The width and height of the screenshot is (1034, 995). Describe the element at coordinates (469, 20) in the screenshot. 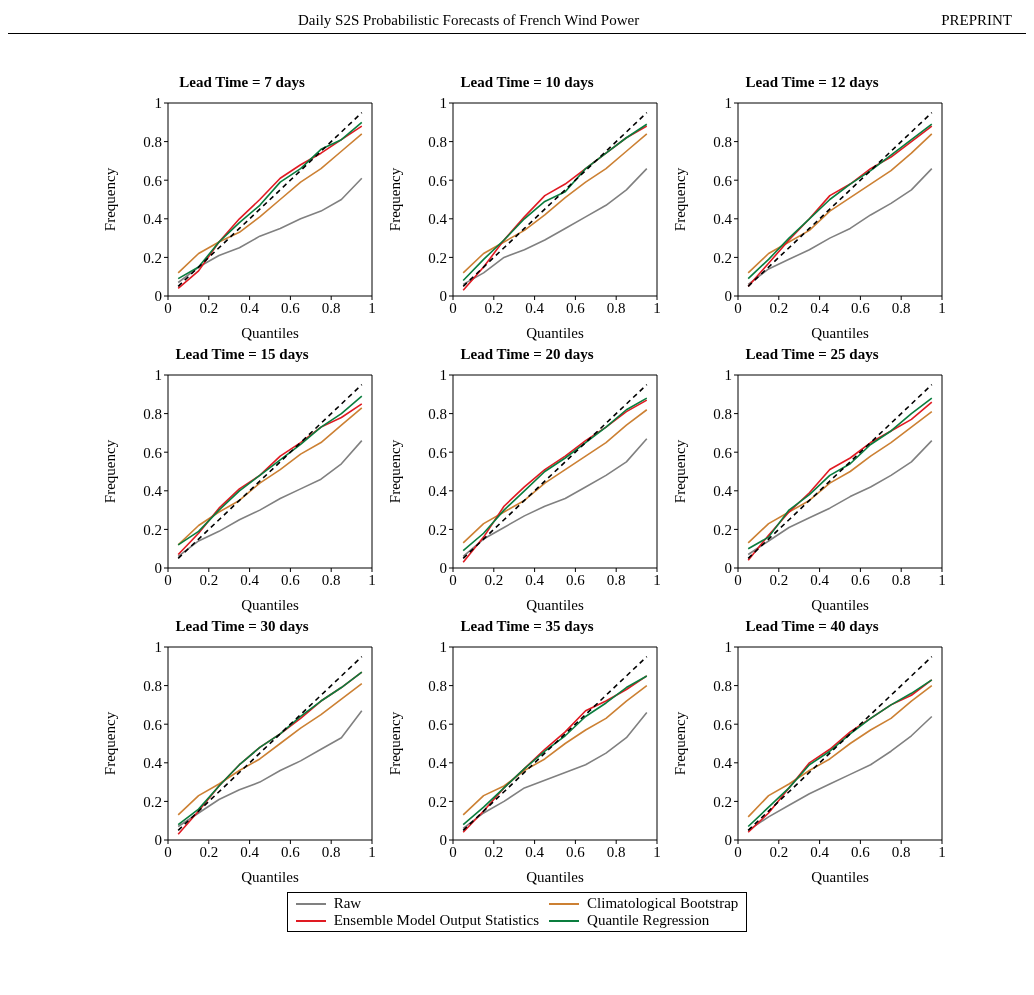

I see `text: Daily S2S Probabilistic Forecasts of French Wind Power` at that location.